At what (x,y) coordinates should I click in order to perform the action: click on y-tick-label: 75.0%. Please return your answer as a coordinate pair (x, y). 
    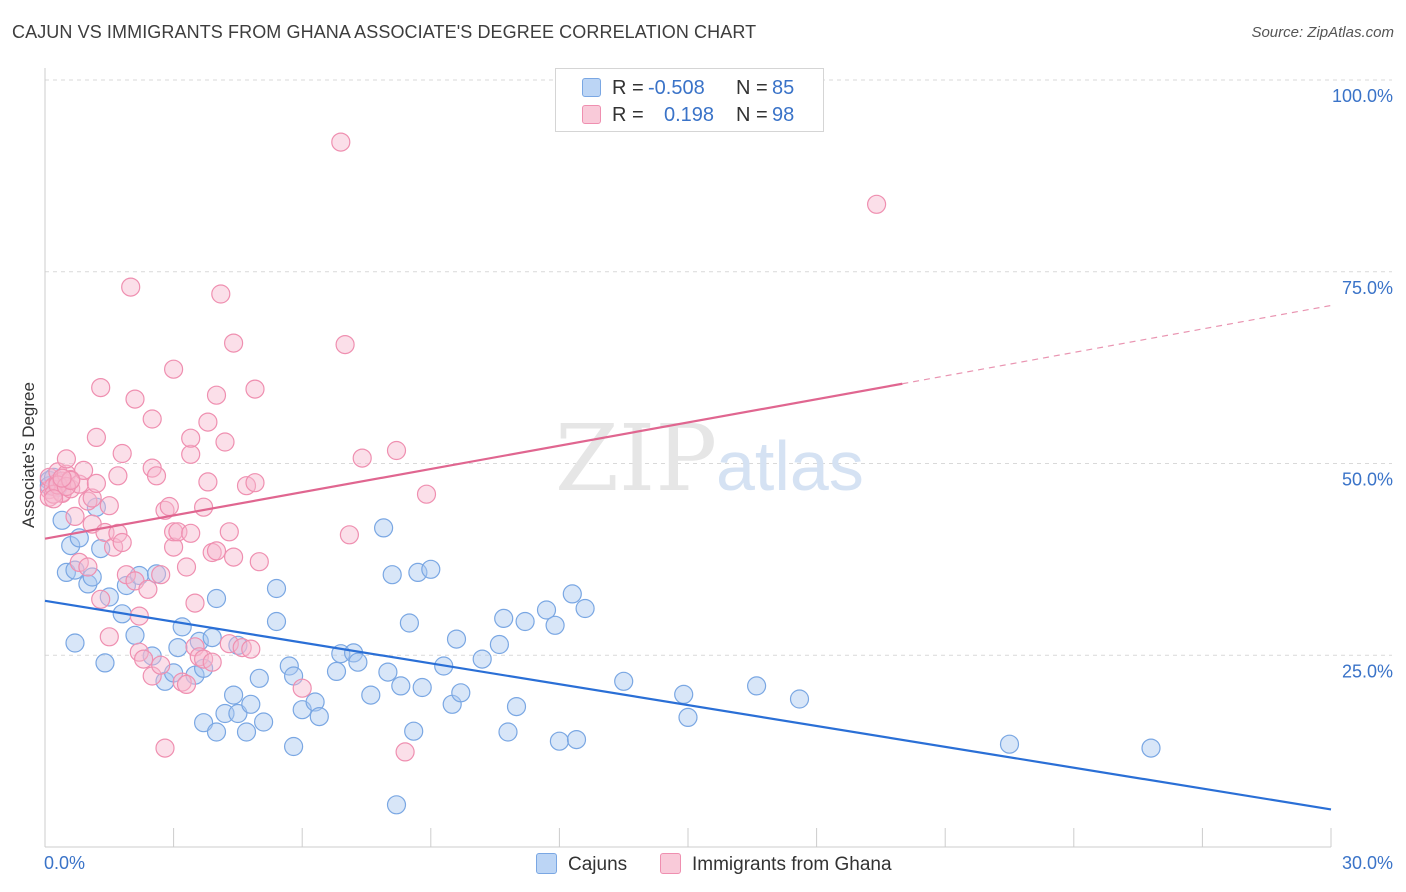
    Looking at the image, I should click on (1367, 288).